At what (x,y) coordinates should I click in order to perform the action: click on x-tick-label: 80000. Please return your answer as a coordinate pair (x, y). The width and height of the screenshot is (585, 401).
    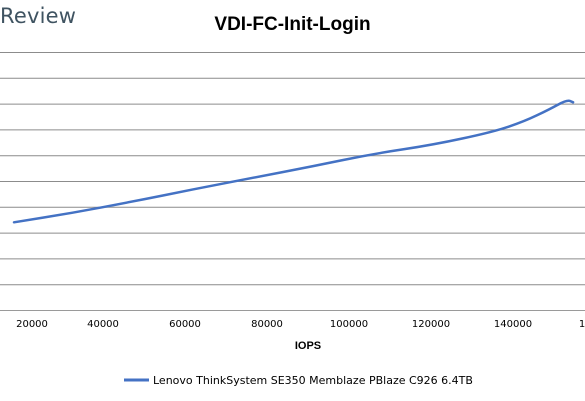
    Looking at the image, I should click on (267, 324).